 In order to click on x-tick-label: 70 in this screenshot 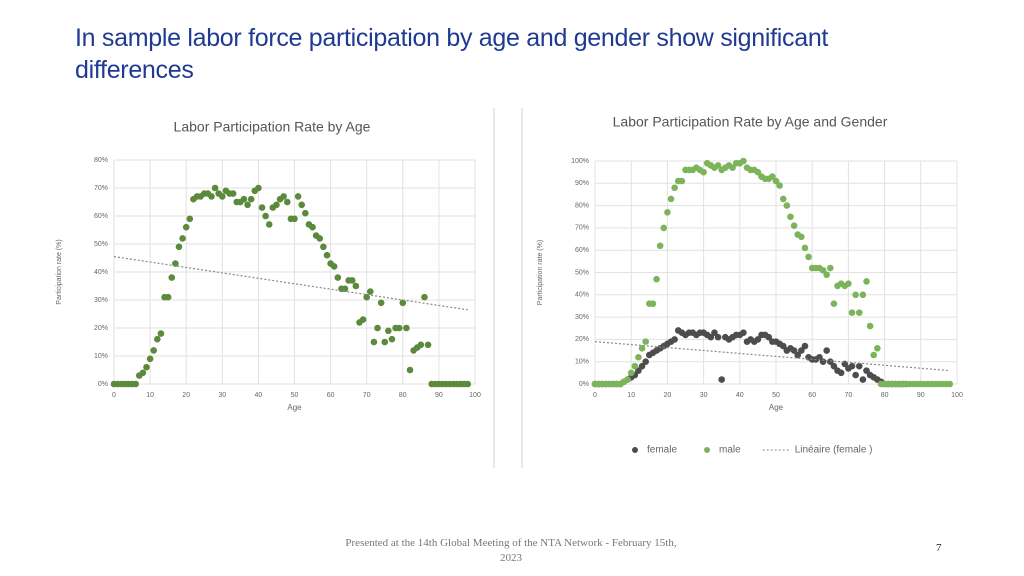, I will do `click(367, 395)`.